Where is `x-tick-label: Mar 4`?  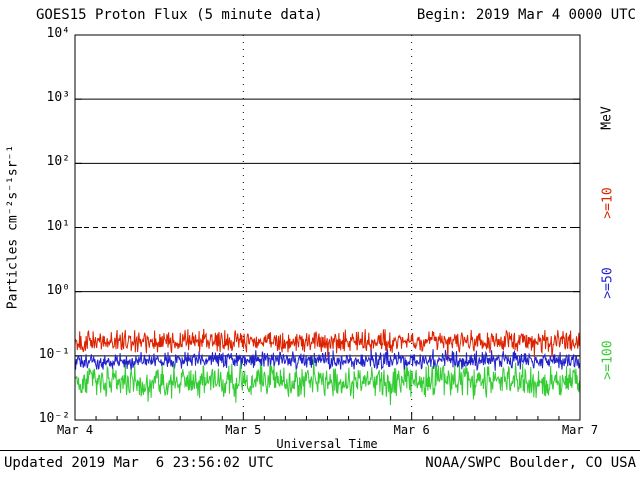 x-tick-label: Mar 4 is located at coordinates (75, 430).